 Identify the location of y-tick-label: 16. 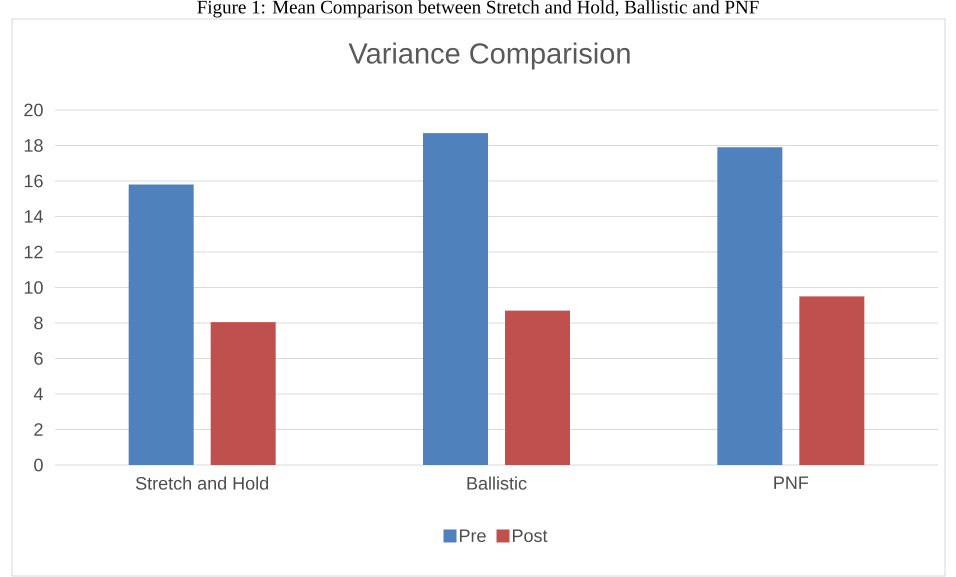
(33, 181).